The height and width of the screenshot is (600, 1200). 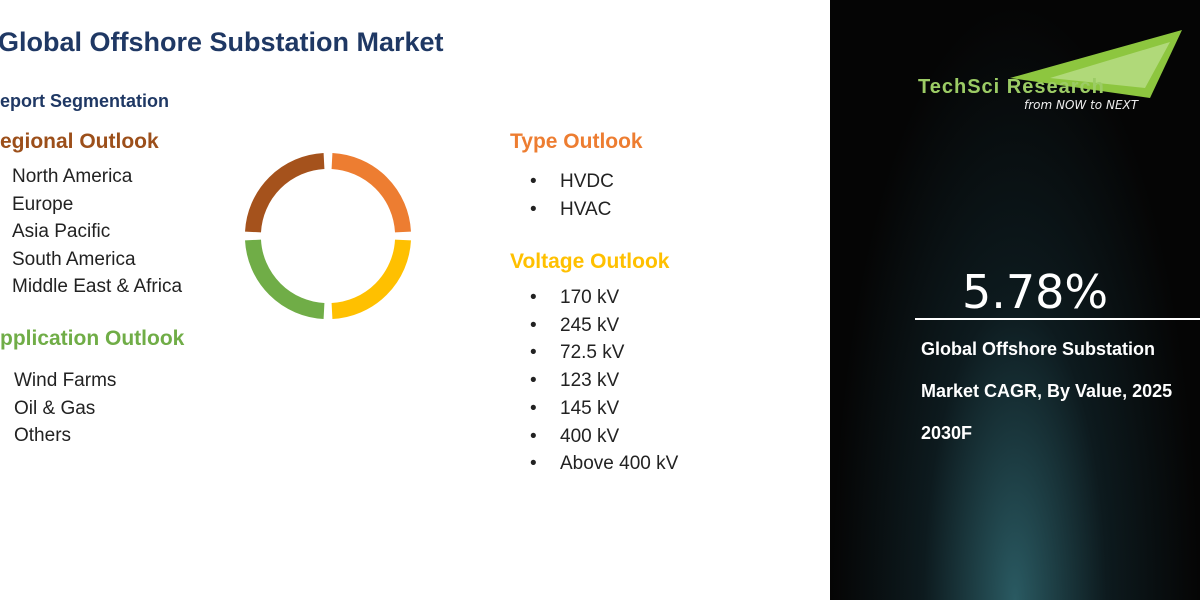 I want to click on caption-line: Global Offshore Substation, so click(x=1038, y=349).